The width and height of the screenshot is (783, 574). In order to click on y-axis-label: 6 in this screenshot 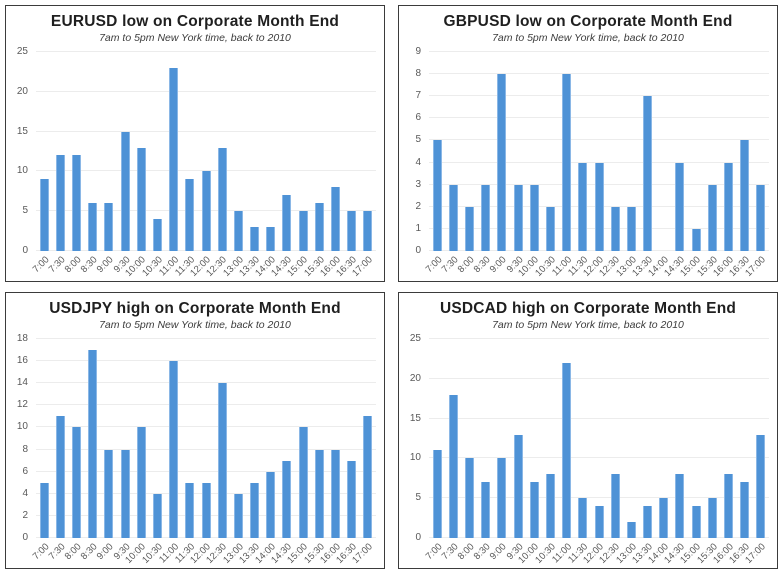, I will do `click(25, 471)`.